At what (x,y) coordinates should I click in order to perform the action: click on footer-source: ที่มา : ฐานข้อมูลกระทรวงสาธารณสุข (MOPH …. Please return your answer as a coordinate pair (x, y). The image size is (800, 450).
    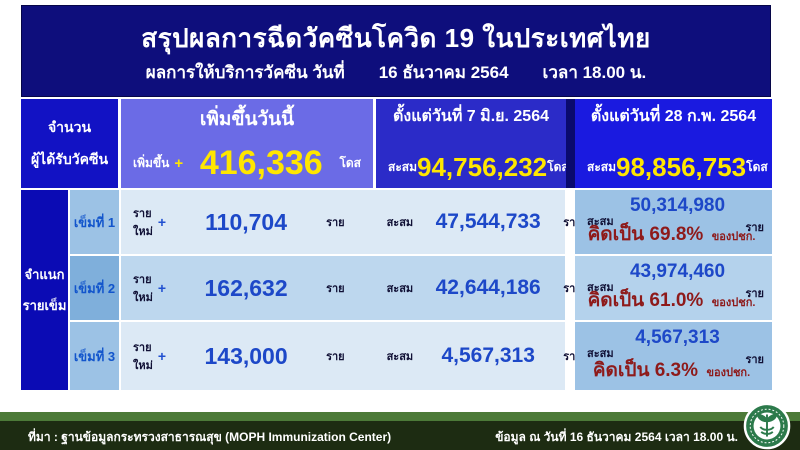
    Looking at the image, I should click on (210, 437).